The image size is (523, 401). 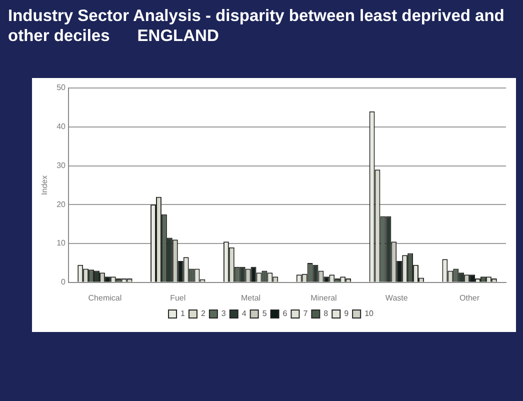 What do you see at coordinates (61, 127) in the screenshot?
I see `y-tick-label: 40` at bounding box center [61, 127].